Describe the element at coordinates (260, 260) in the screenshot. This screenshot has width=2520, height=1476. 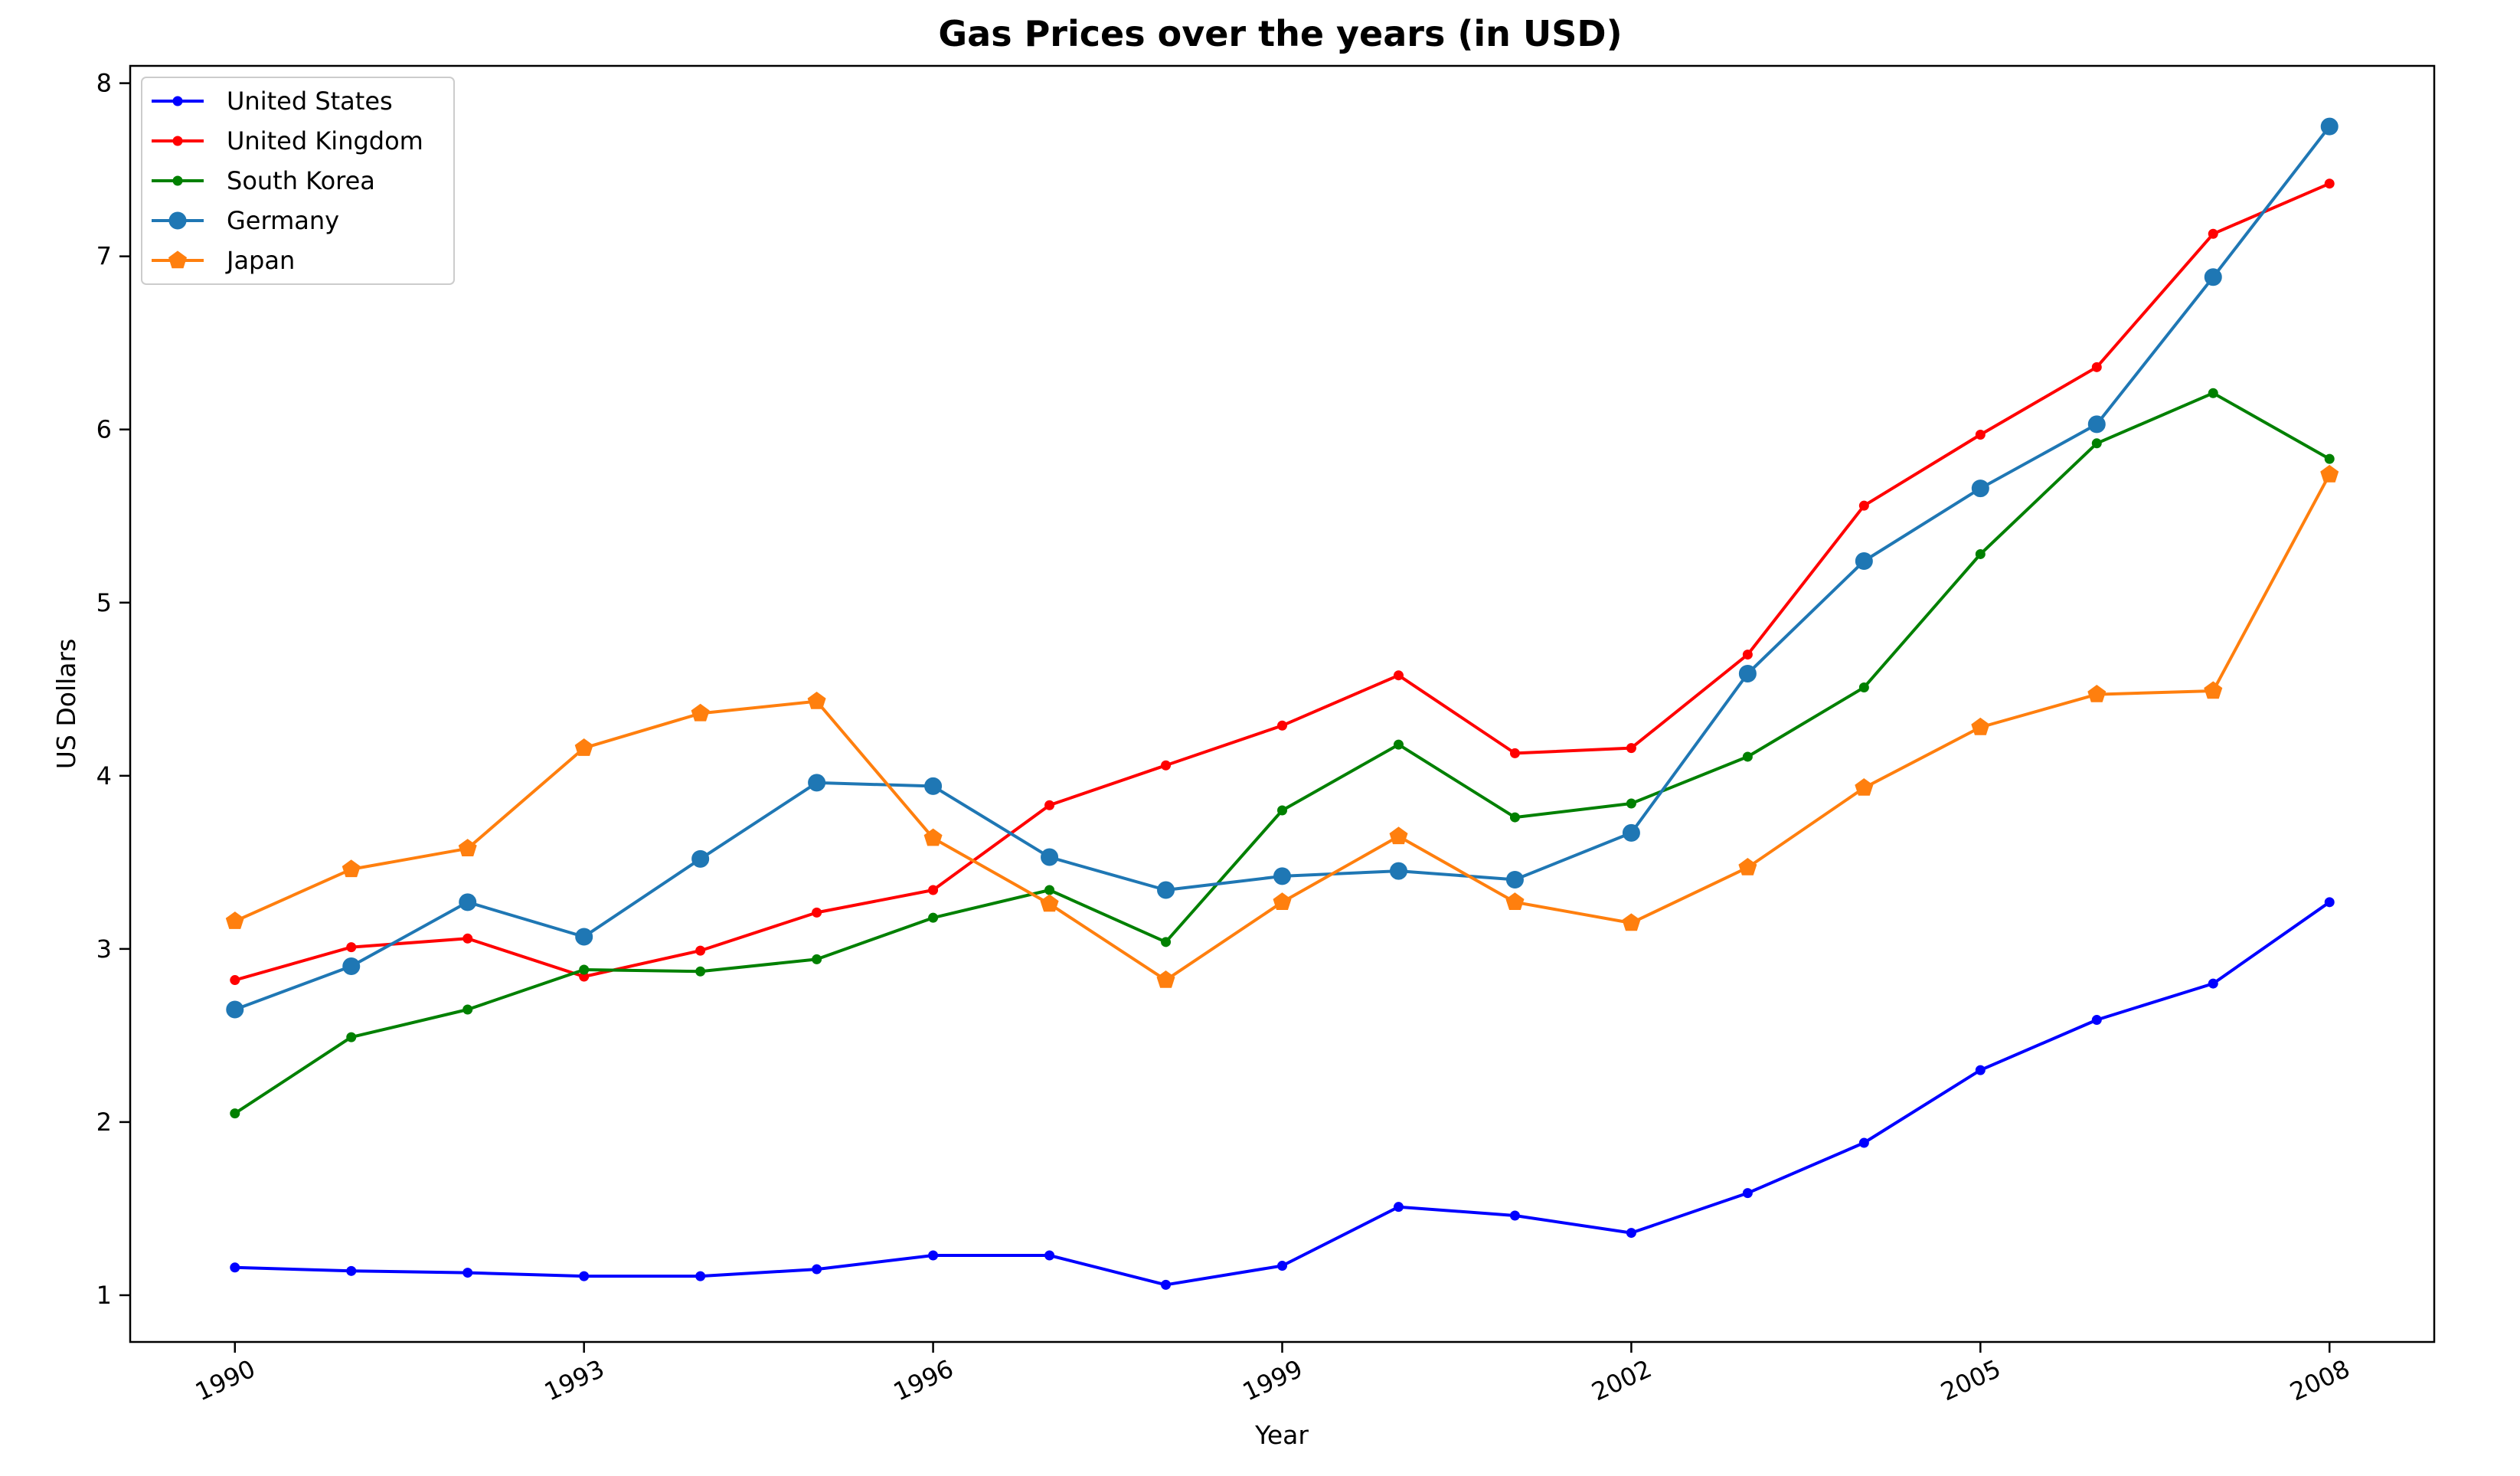
I see `legend-label: Japan` at that location.